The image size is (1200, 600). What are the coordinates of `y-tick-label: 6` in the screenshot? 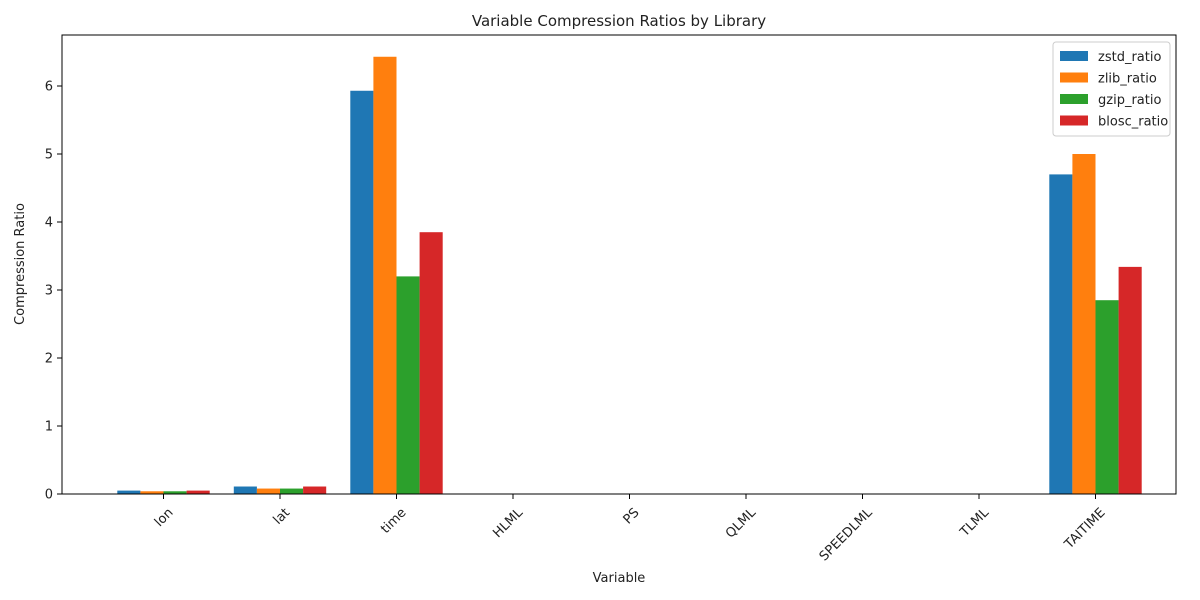 It's located at (49, 87).